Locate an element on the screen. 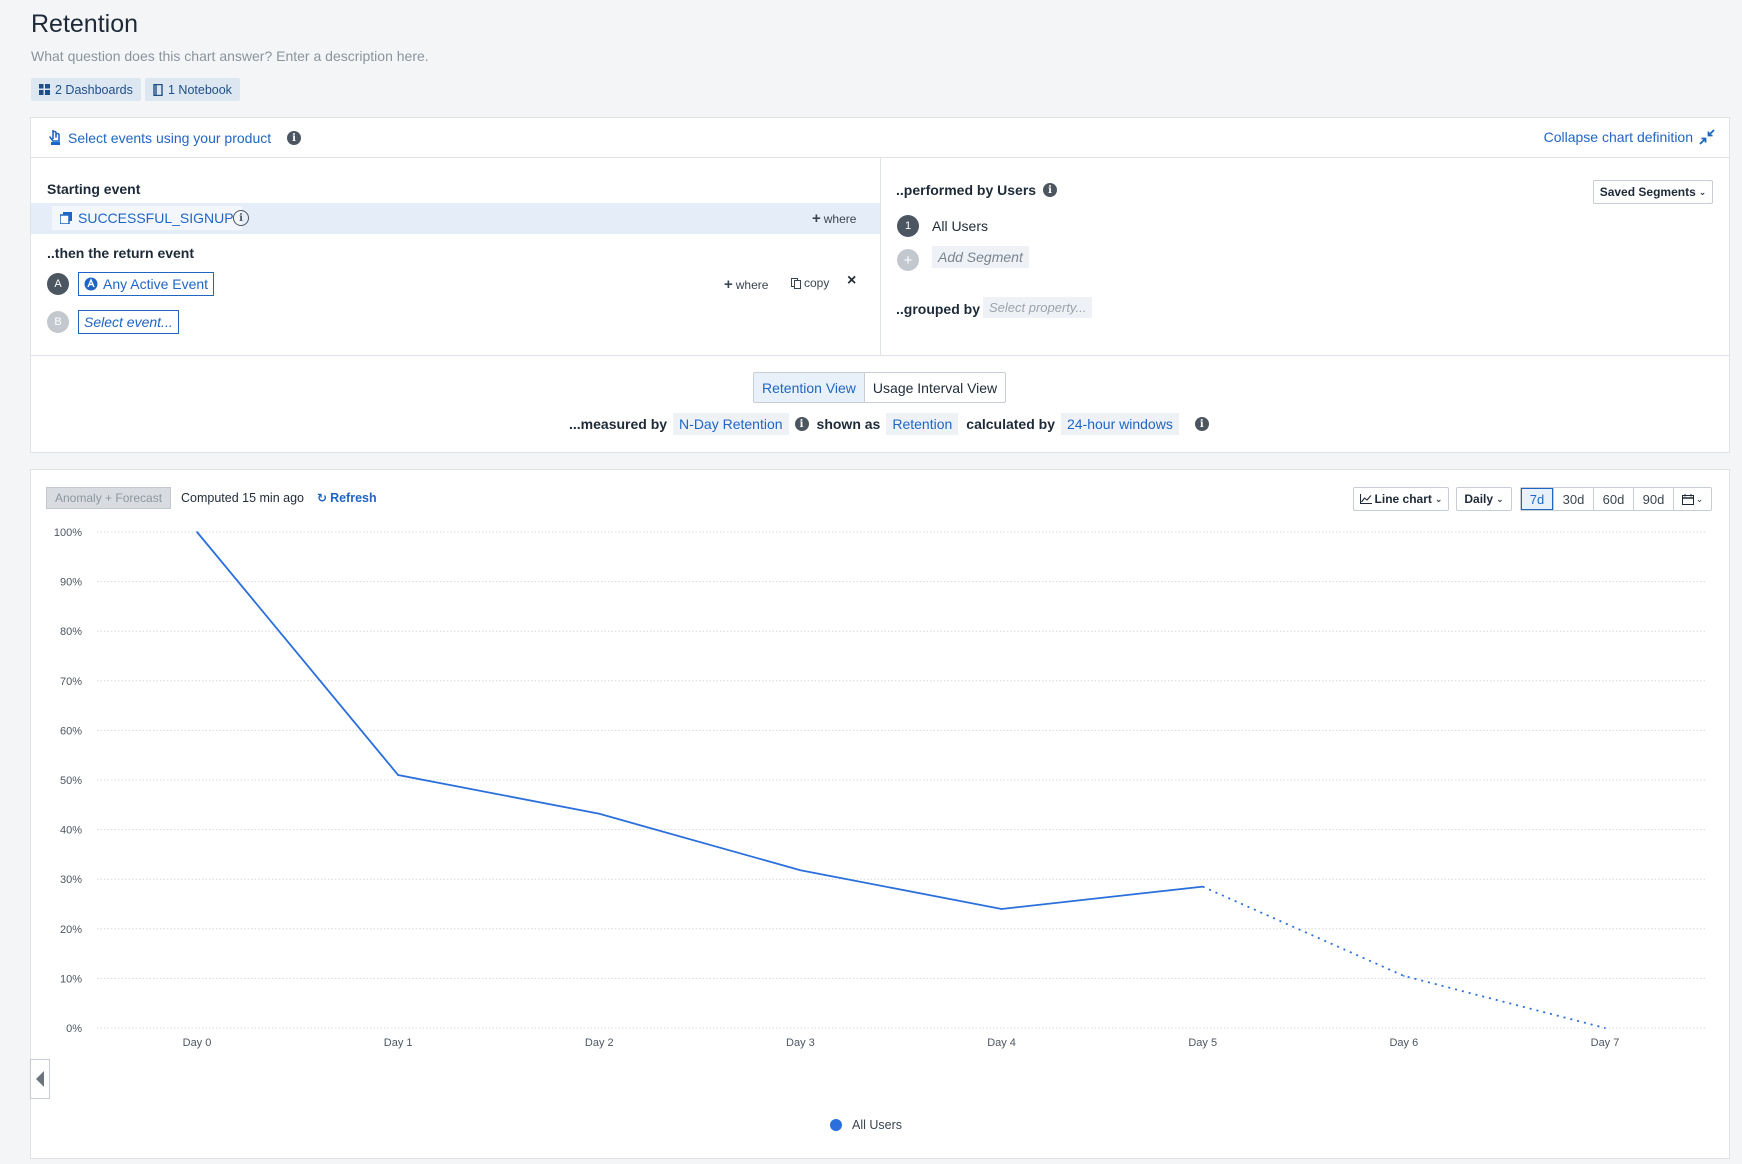 The height and width of the screenshot is (1164, 1742). y-tick-label: 100% is located at coordinates (68, 533).